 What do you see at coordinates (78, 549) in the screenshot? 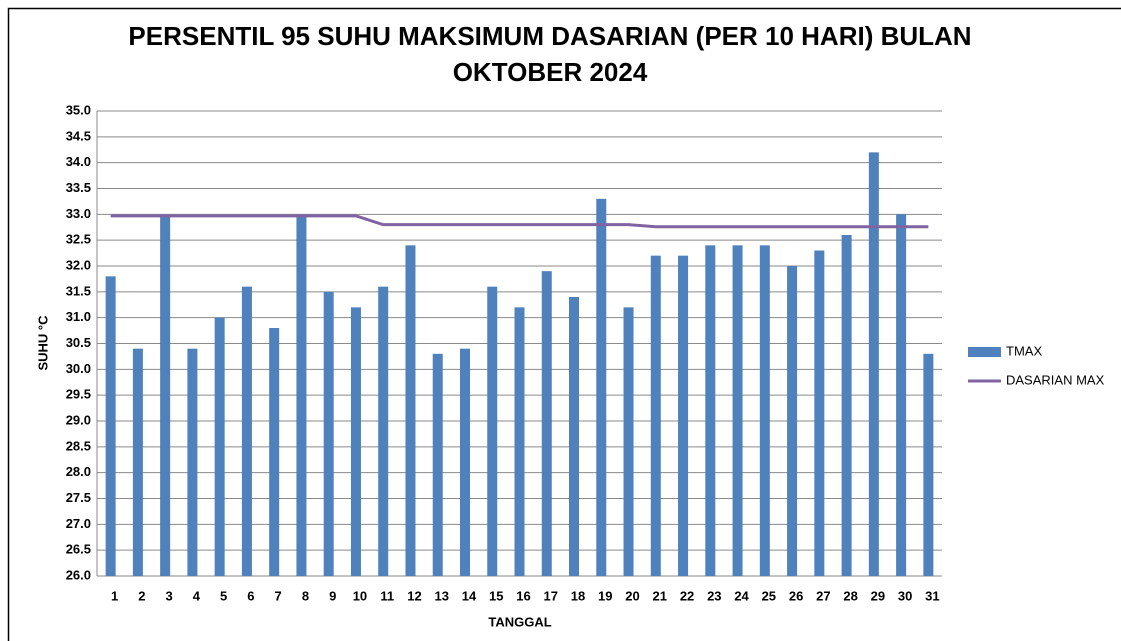
I see `y-tick-label: 26.5` at bounding box center [78, 549].